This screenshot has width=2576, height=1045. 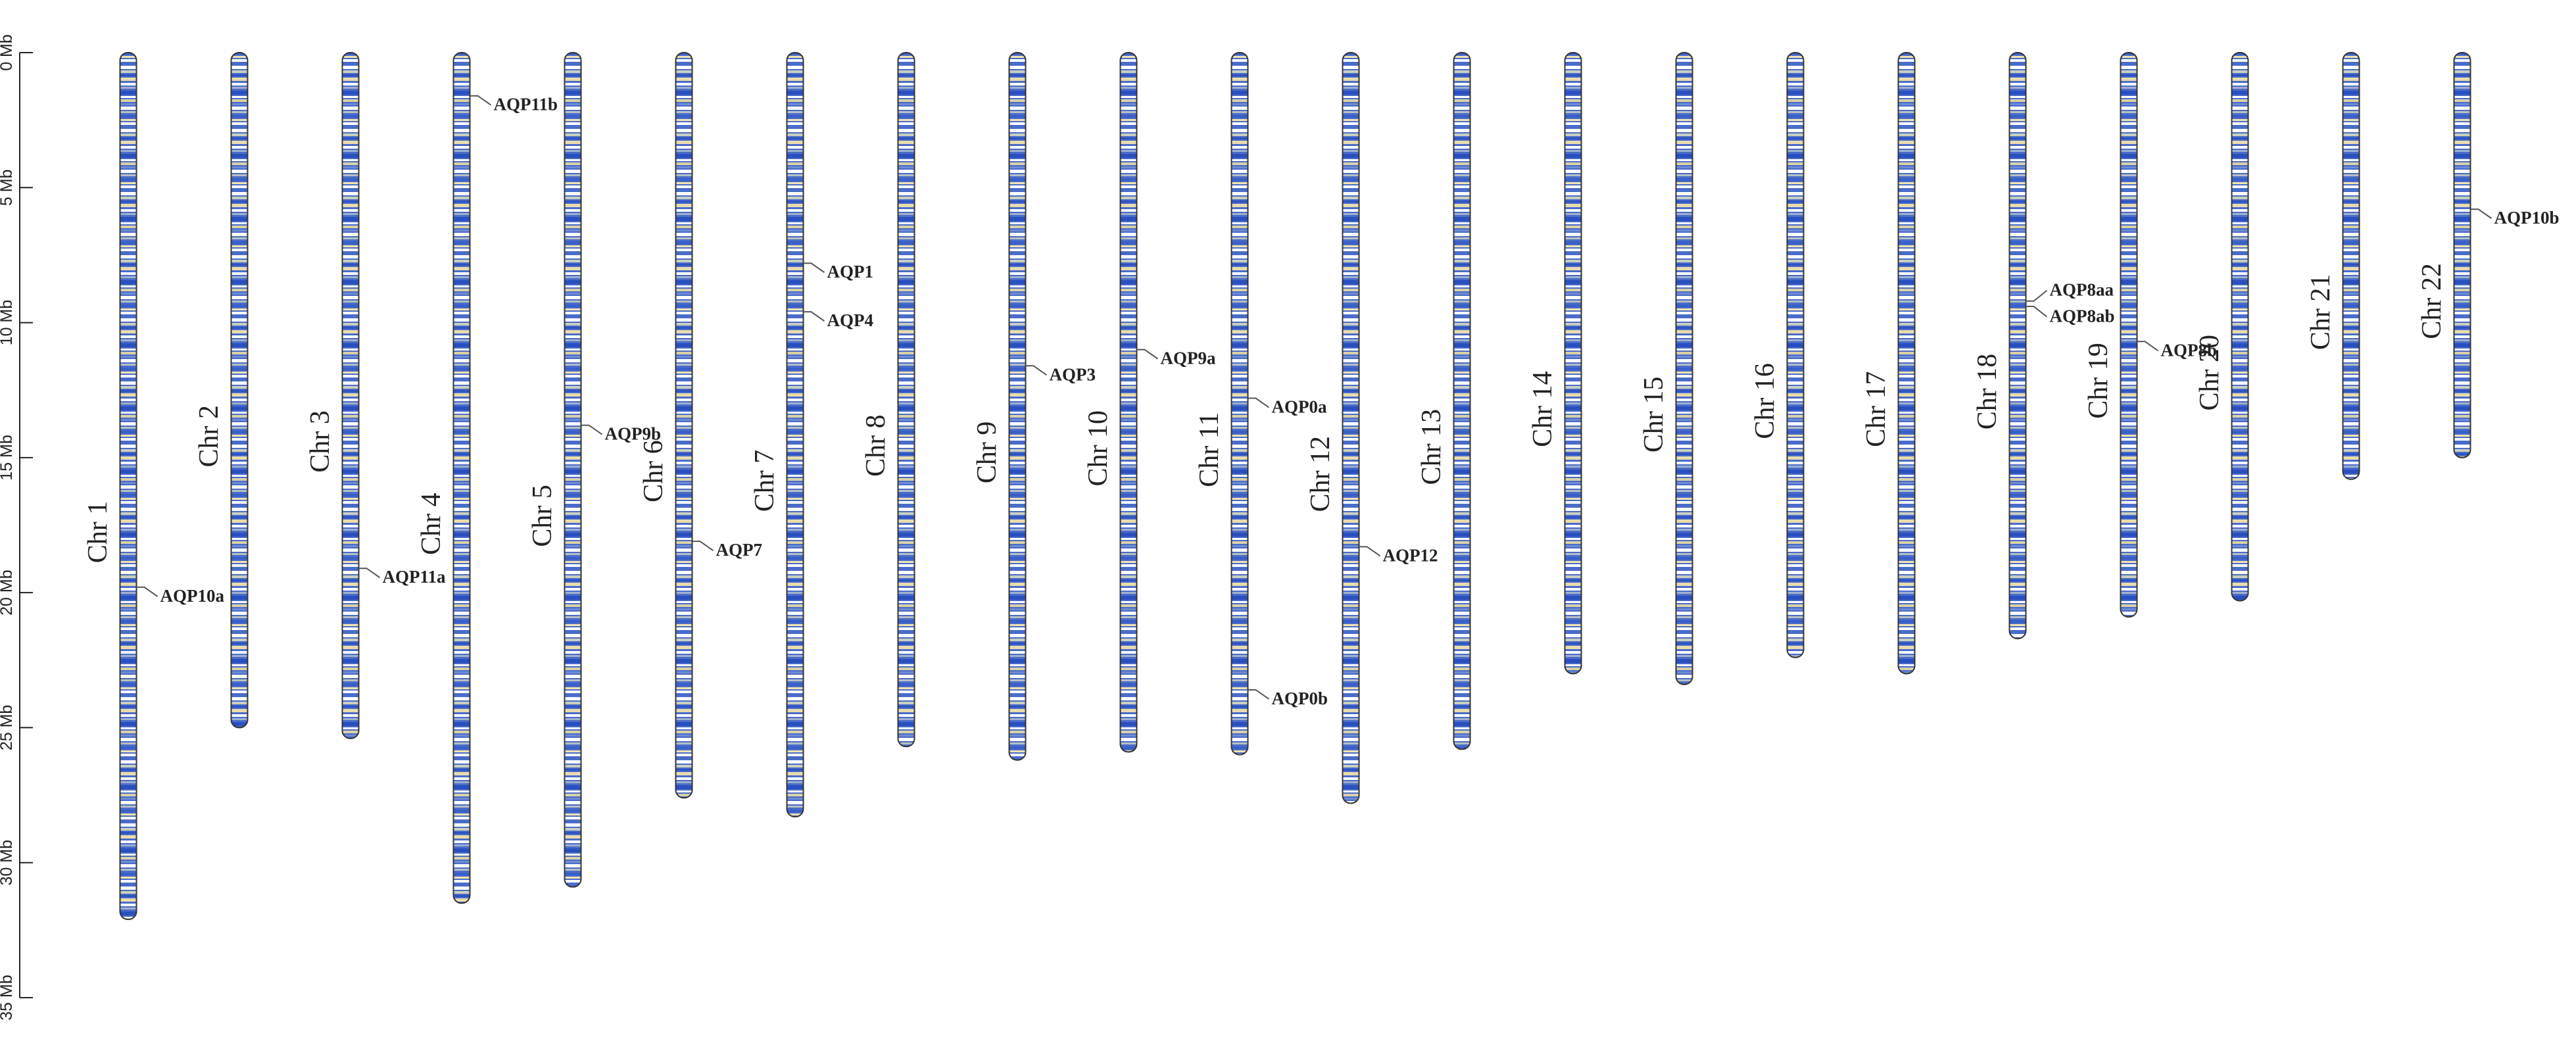 I want to click on y-tick-label: 15 Mb, so click(x=8, y=457).